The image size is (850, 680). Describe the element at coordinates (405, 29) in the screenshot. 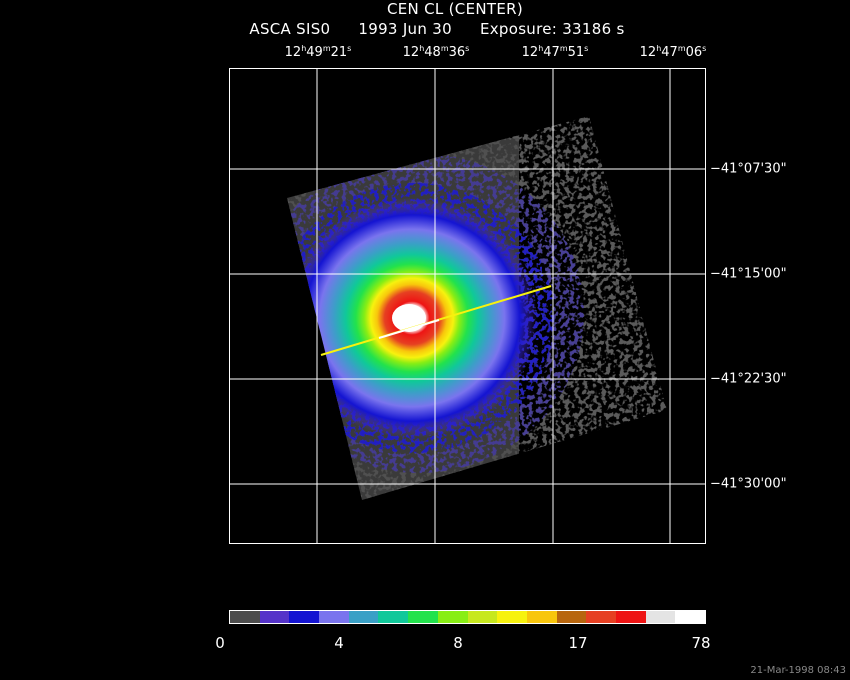

I see `observation-date: 1993 Jun 30` at that location.